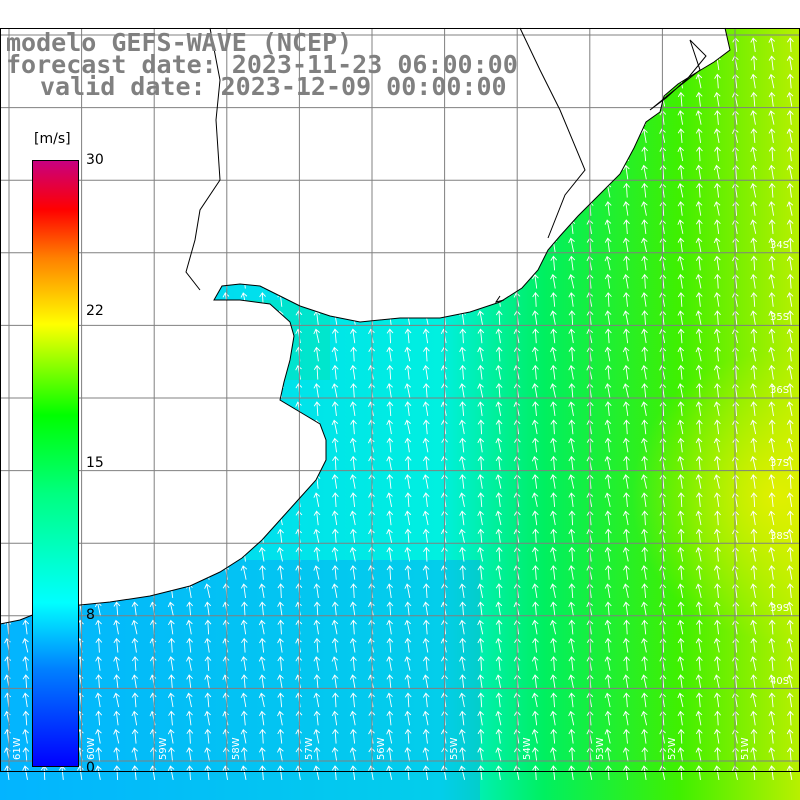 The width and height of the screenshot is (800, 800). Describe the element at coordinates (780, 463) in the screenshot. I see `lat-label-37s: 37S` at that location.